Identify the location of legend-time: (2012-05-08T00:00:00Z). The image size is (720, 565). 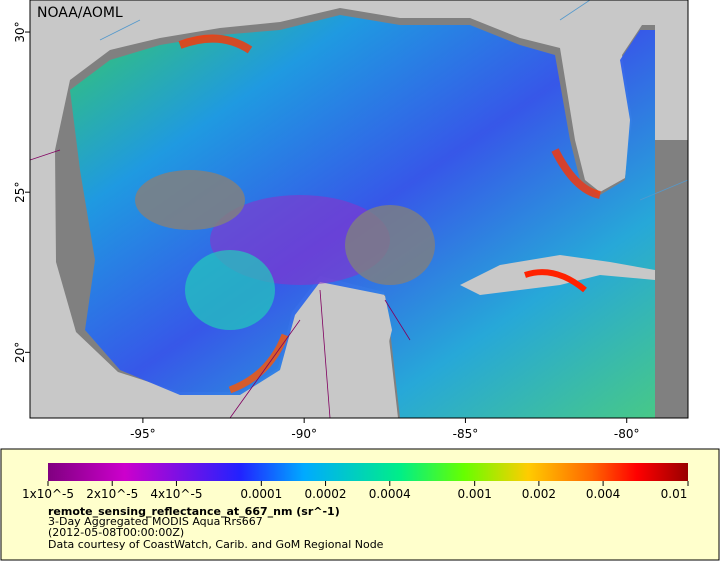
(116, 532).